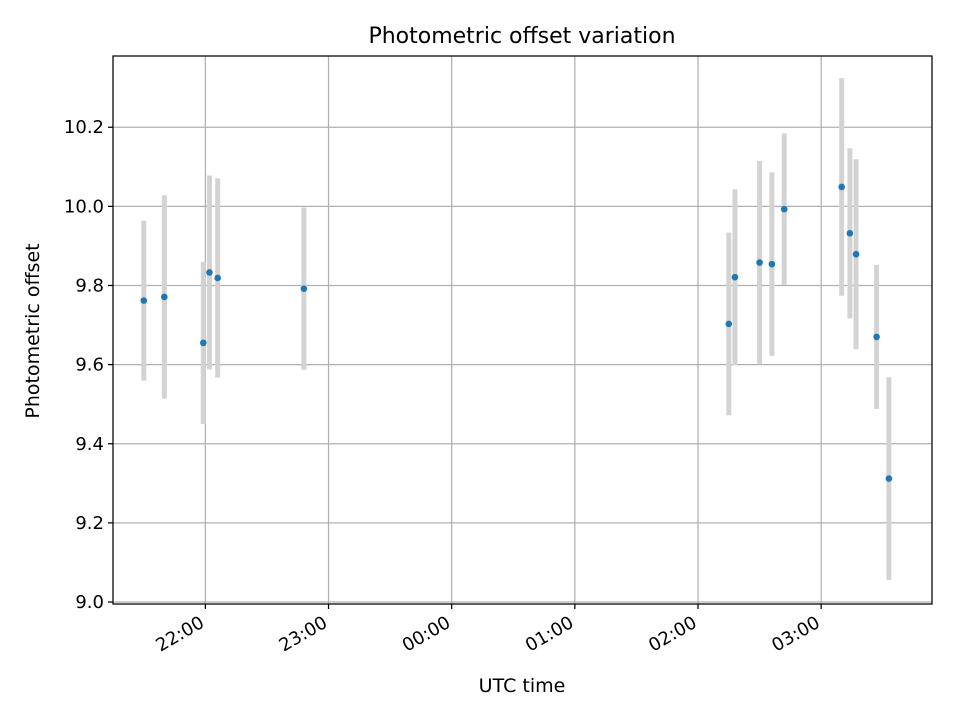 The width and height of the screenshot is (960, 720). I want to click on chart-title: Photometric offset variation, so click(521, 36).